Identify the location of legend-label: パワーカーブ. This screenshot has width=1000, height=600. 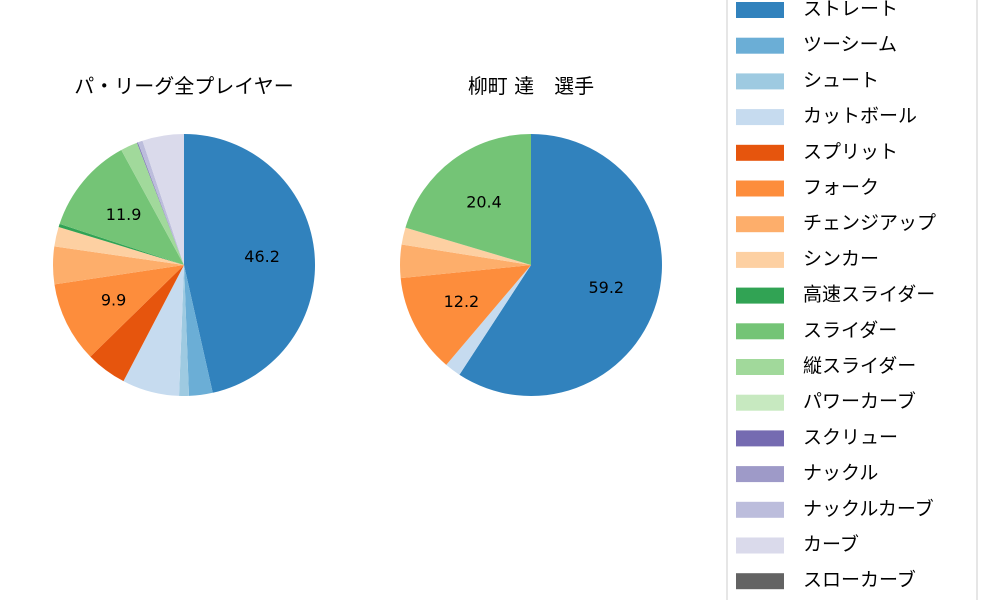
(859, 401).